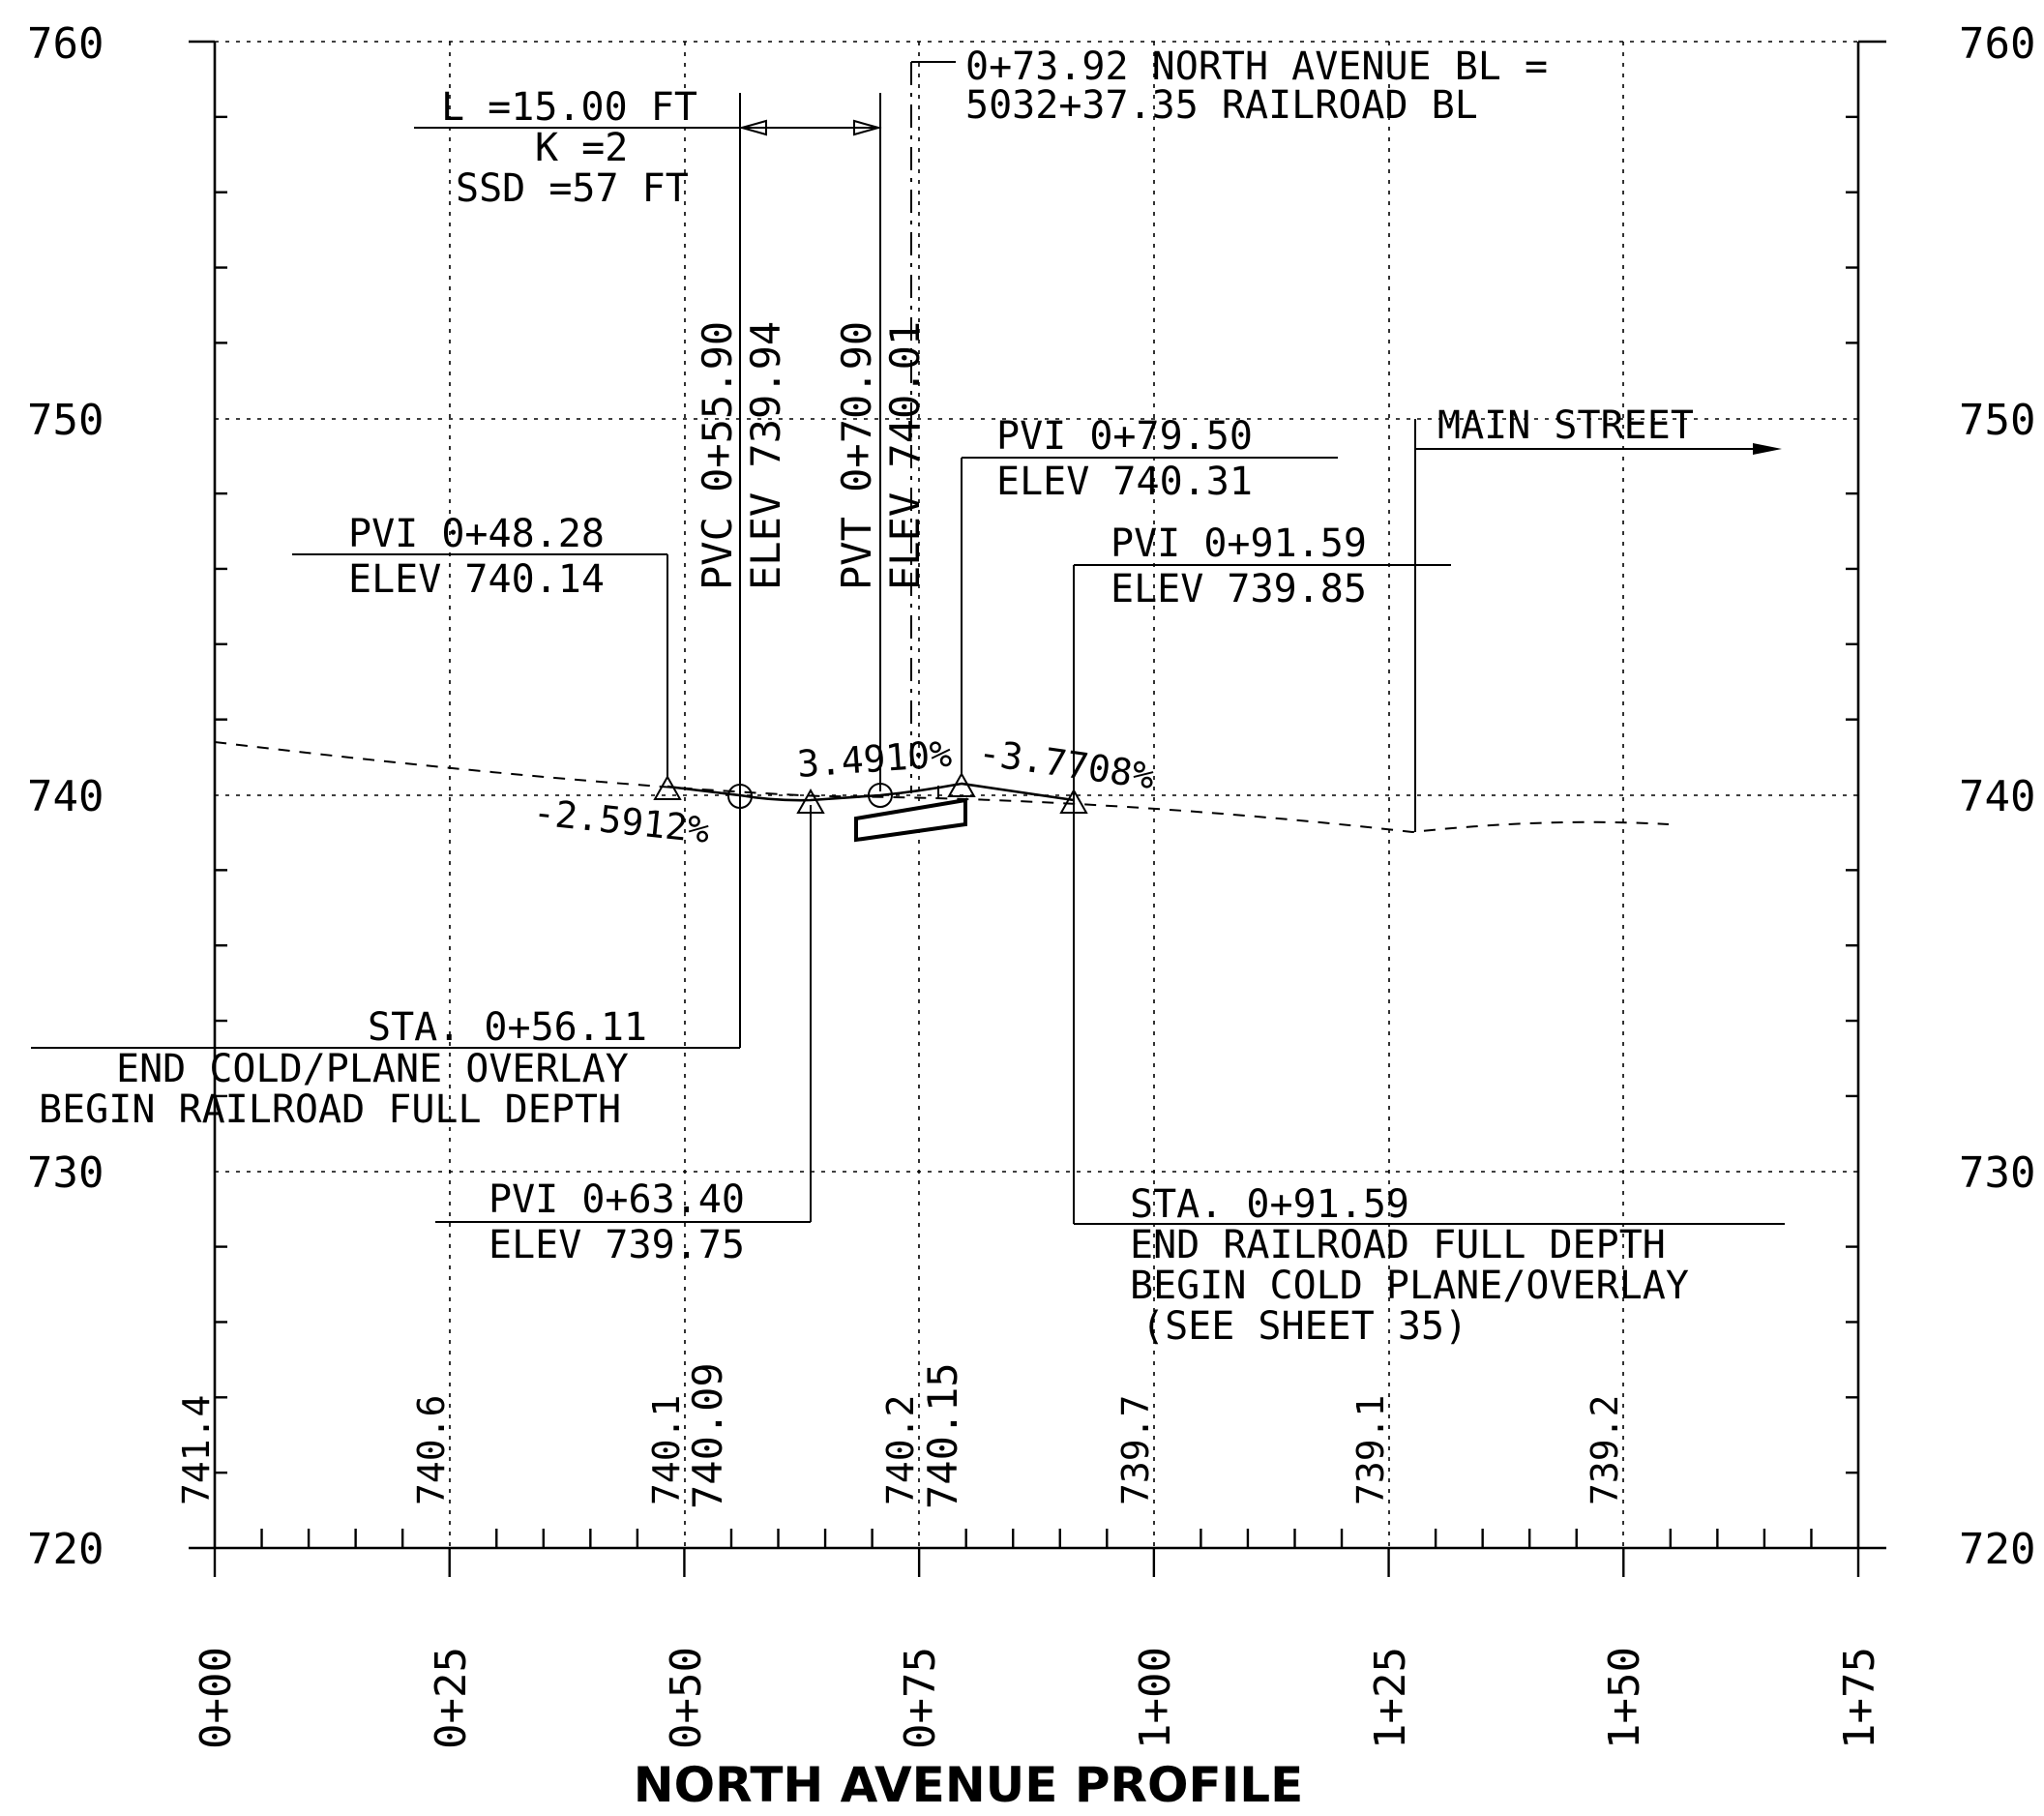  I want to click on proposed-elev-label: 740.15, so click(942, 1435).